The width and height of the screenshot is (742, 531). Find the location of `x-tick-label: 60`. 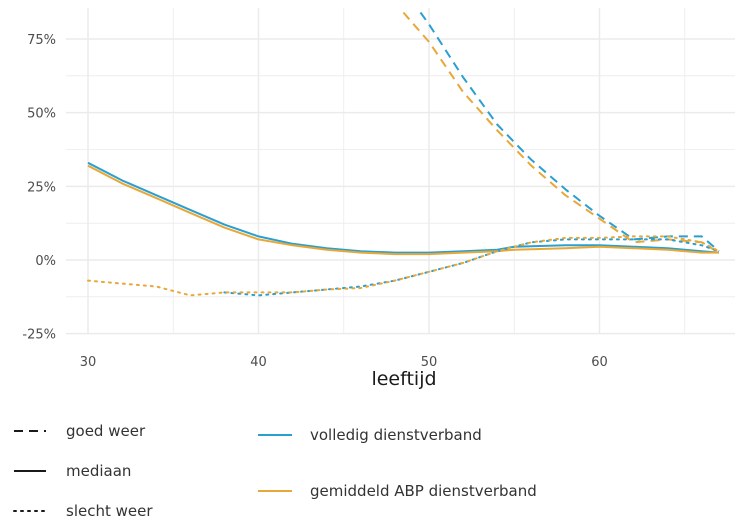

x-tick-label: 60 is located at coordinates (599, 362).